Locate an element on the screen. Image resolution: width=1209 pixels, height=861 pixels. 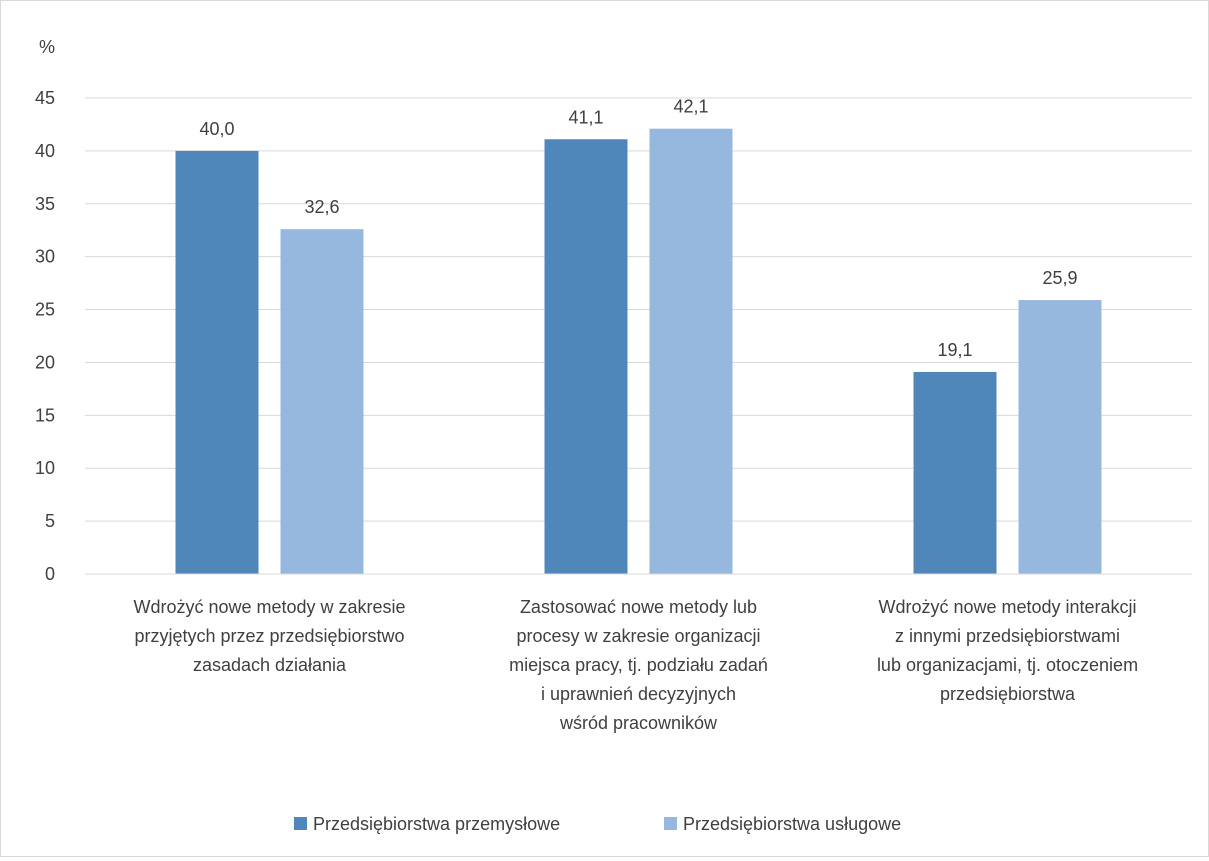
category-label-line: zasadach działania is located at coordinates (270, 665).